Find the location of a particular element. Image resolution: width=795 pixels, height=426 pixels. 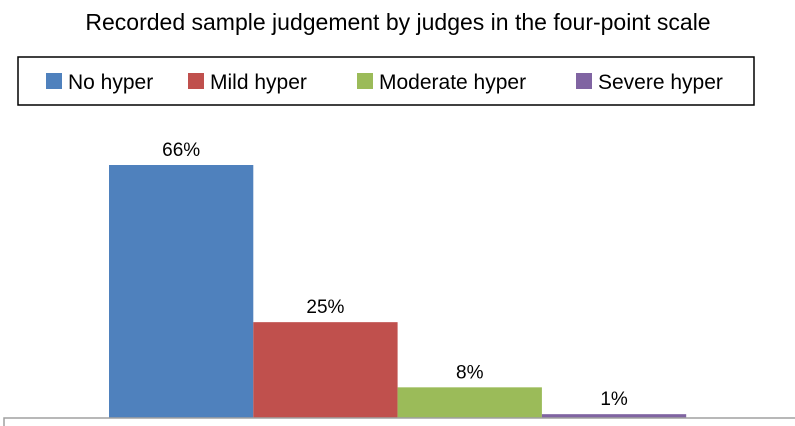

data-label: 66% is located at coordinates (181, 150).